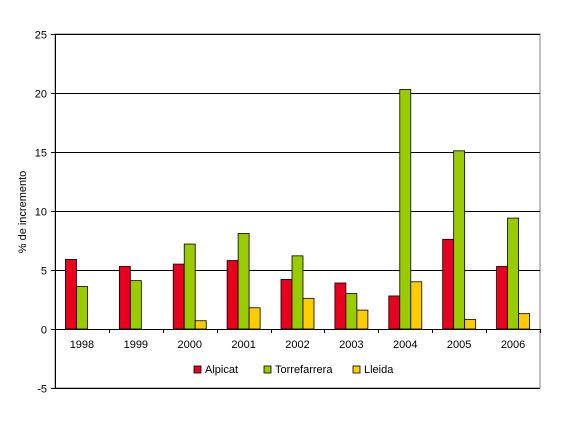  What do you see at coordinates (351, 345) in the screenshot?
I see `x-tick-label: 2003` at bounding box center [351, 345].